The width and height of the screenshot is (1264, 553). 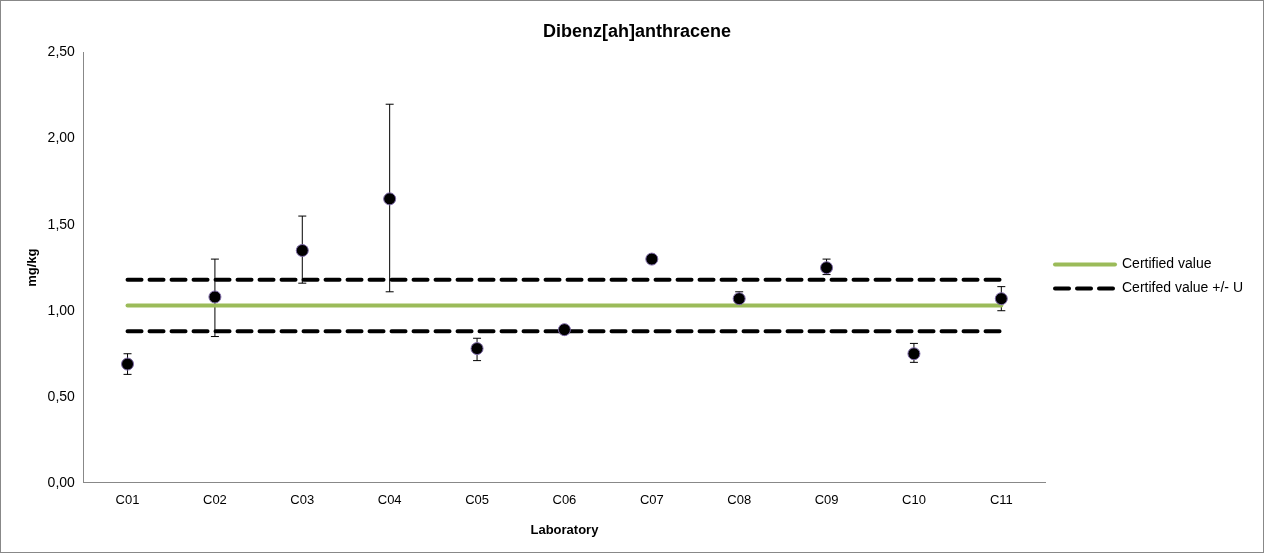 What do you see at coordinates (302, 500) in the screenshot?
I see `x-tick-label: C03` at bounding box center [302, 500].